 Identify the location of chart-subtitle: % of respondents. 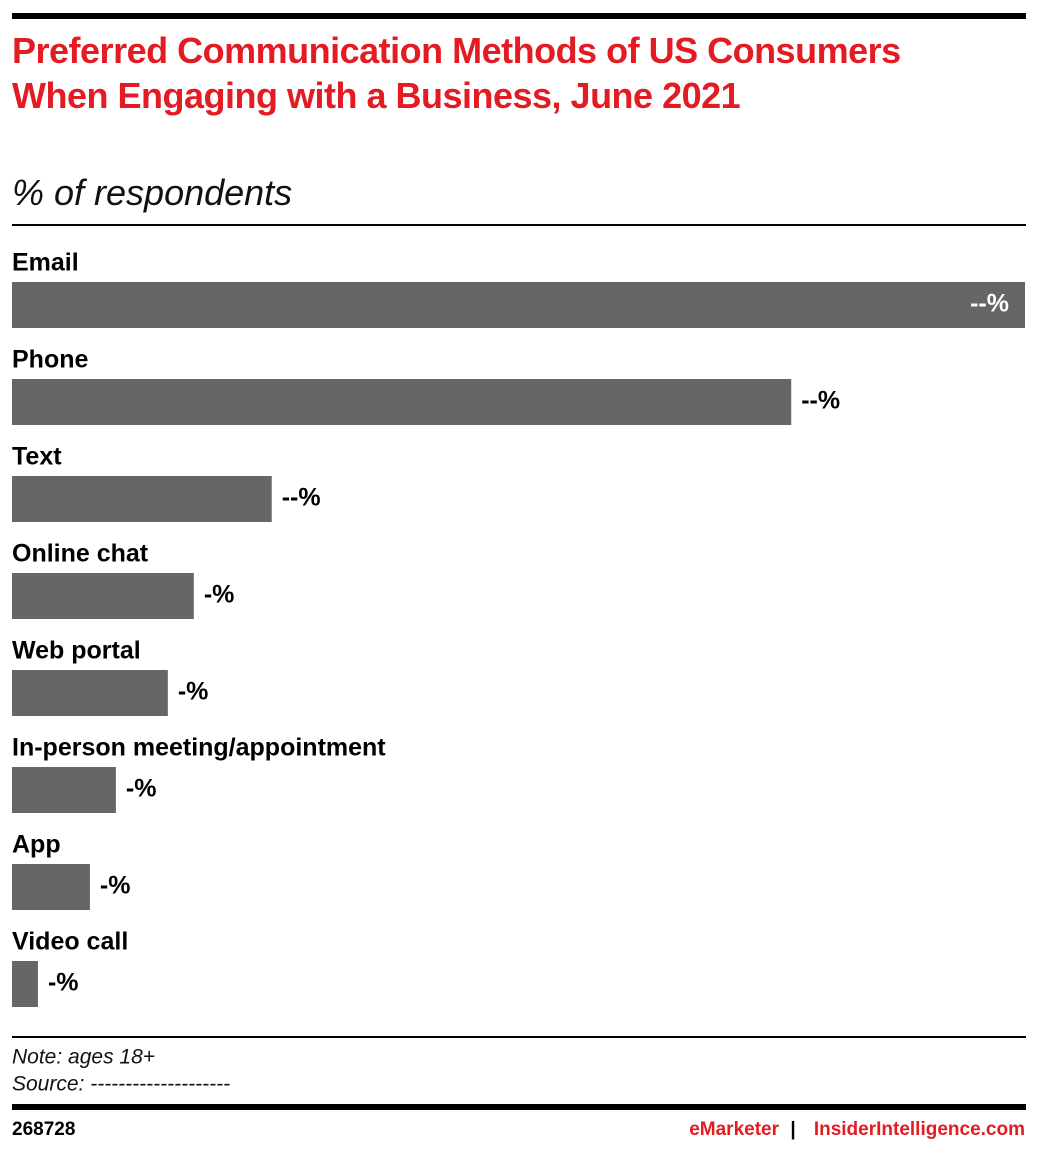
(152, 192).